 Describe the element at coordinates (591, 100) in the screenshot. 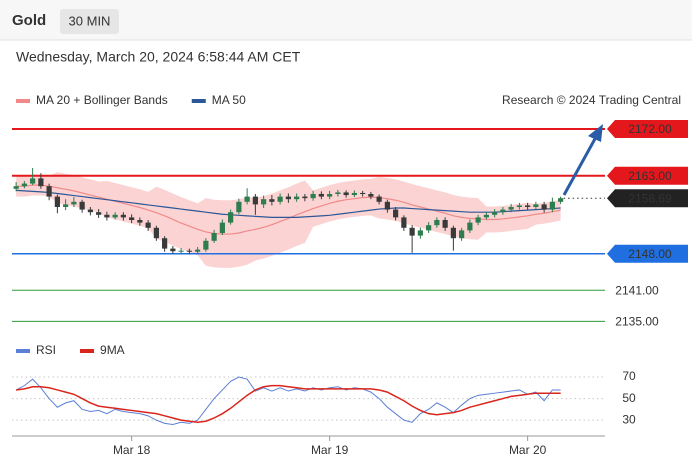

I see `attribution: Research © 2024 Trading Central` at that location.